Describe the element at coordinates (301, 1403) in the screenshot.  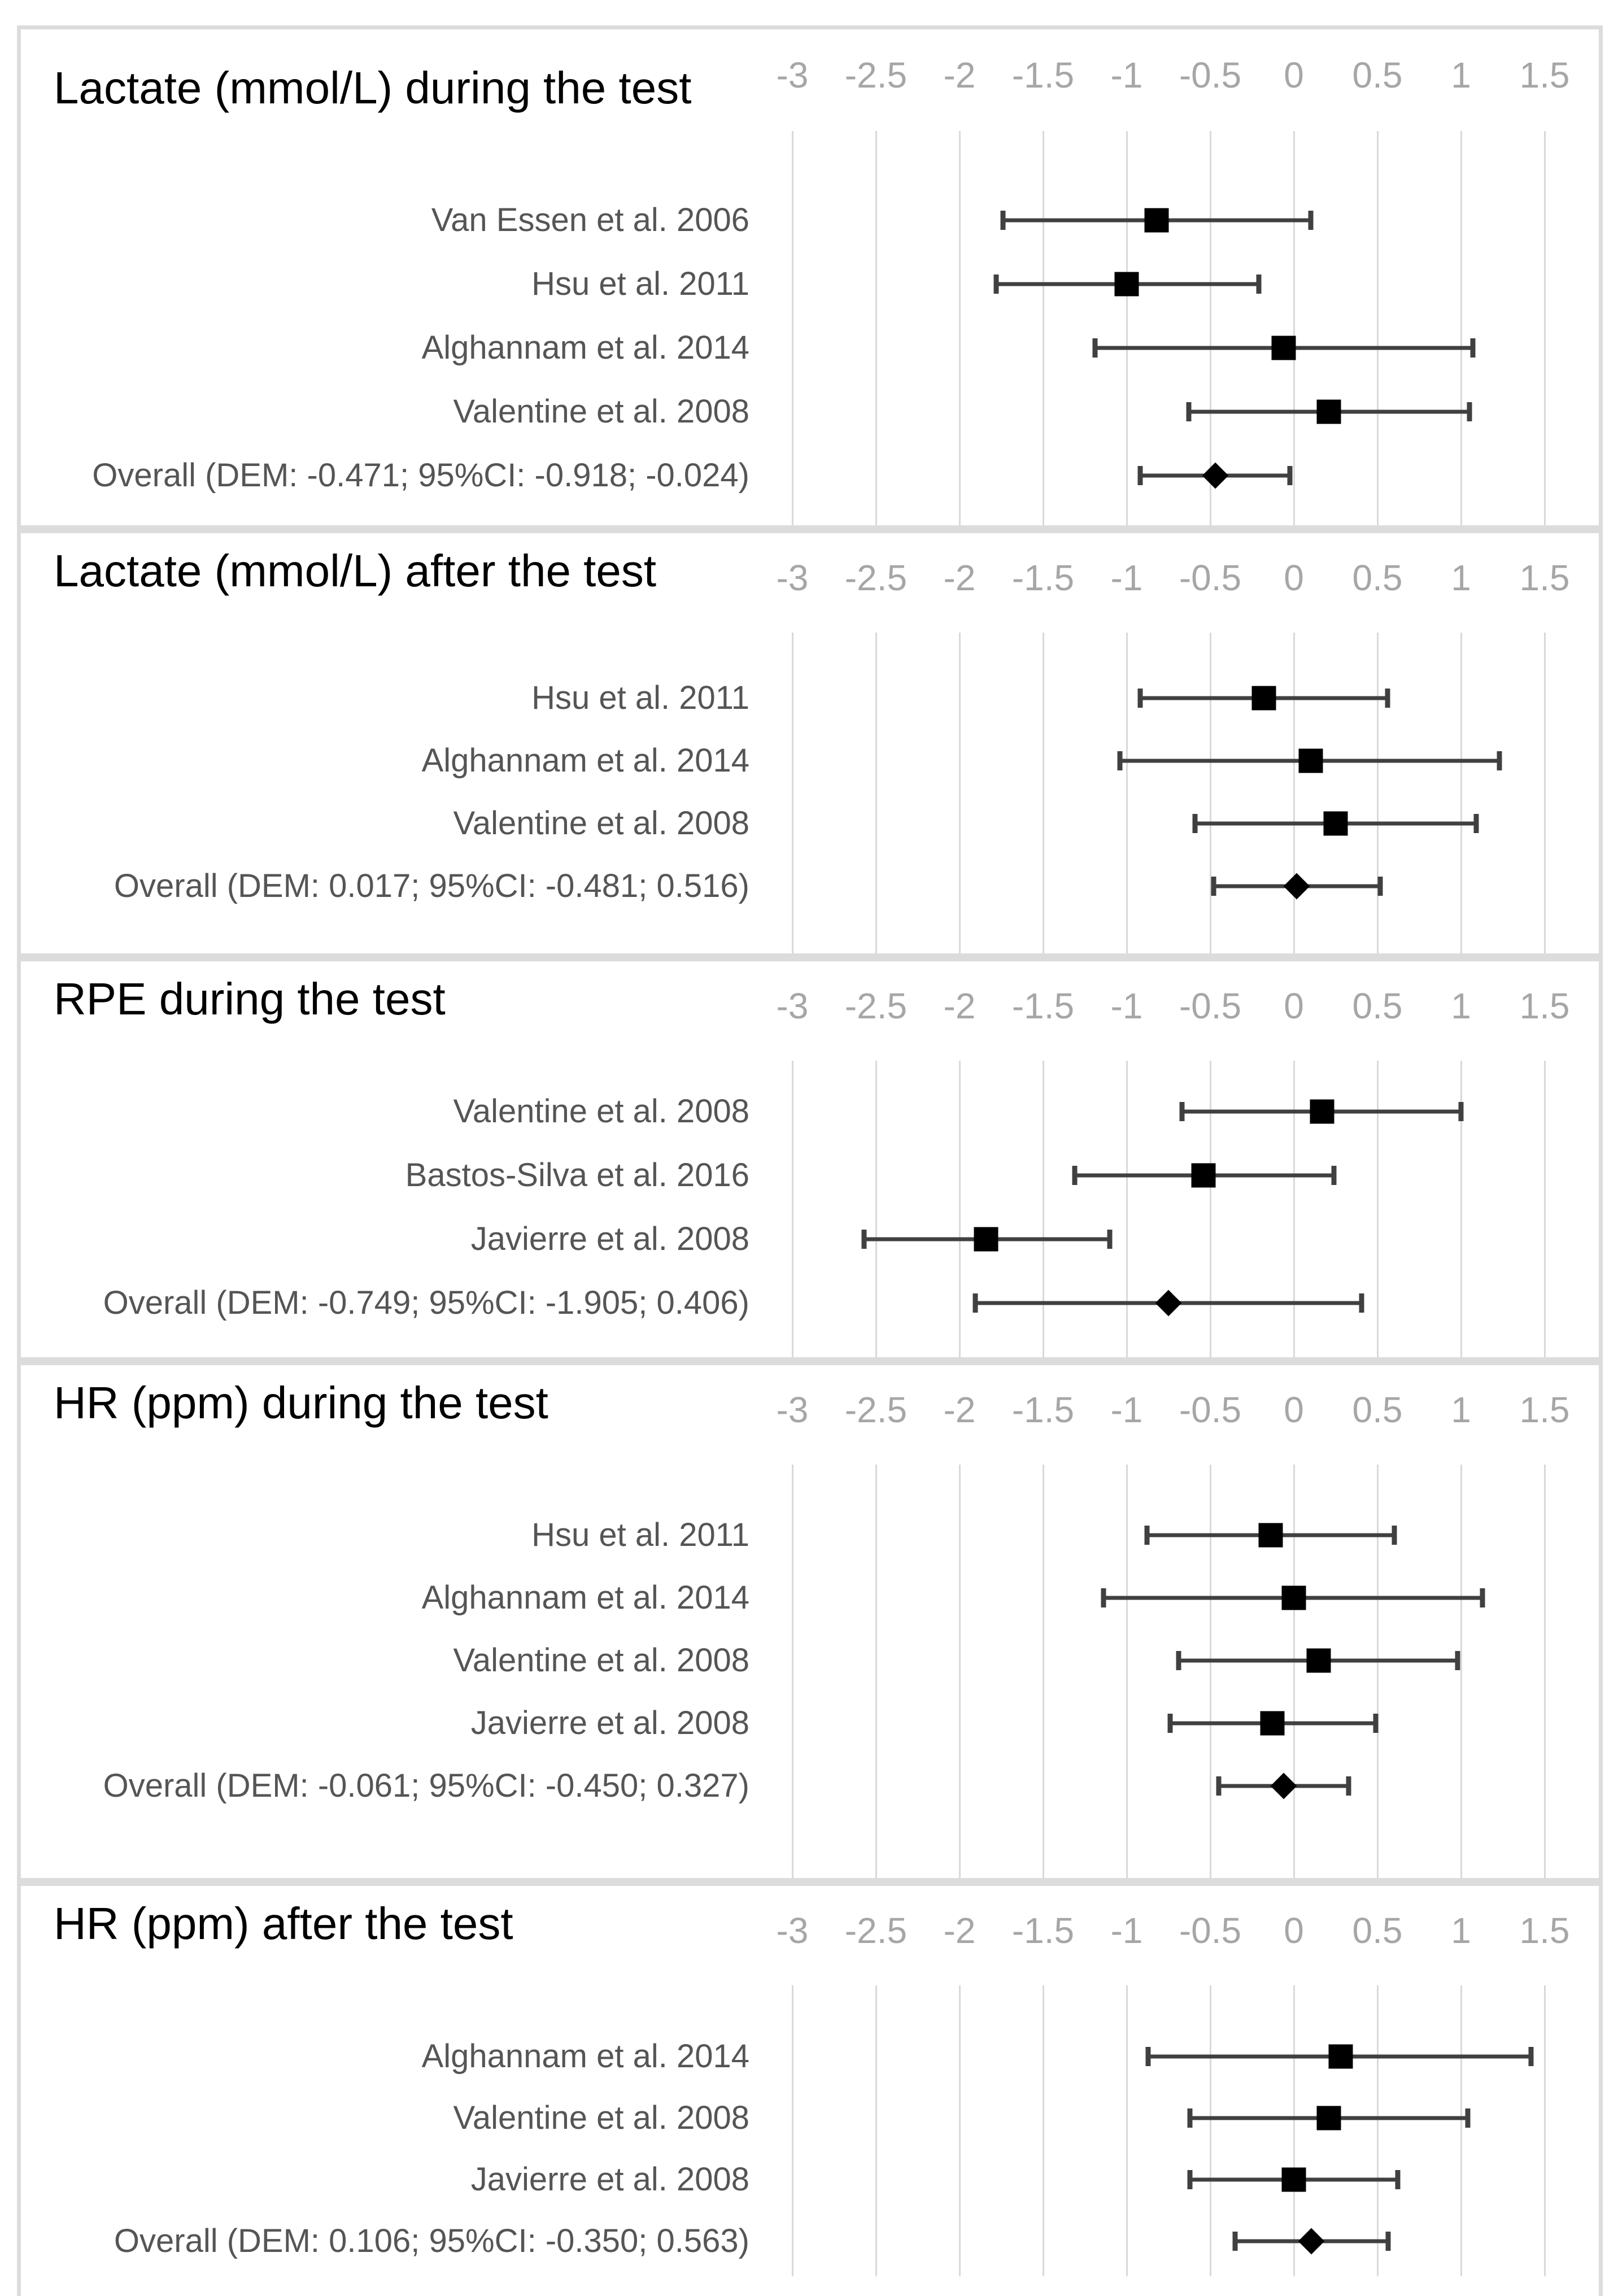
I see `panel-title: HR (ppm) during the test` at that location.